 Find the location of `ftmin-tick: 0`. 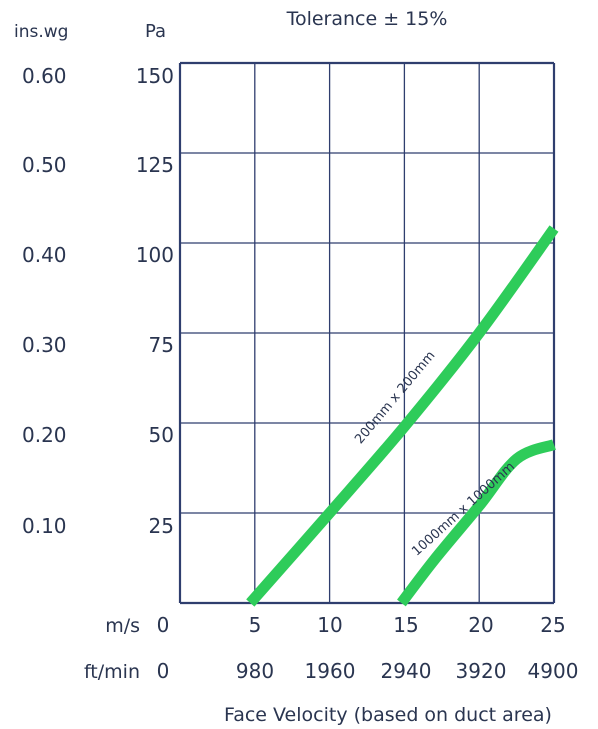

ftmin-tick: 0 is located at coordinates (163, 671).